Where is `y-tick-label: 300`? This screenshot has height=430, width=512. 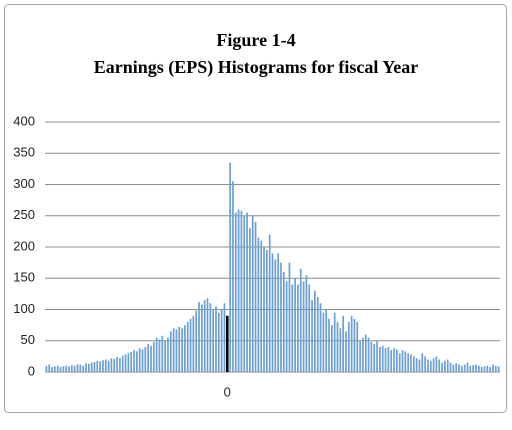 y-tick-label: 300 is located at coordinates (24, 183).